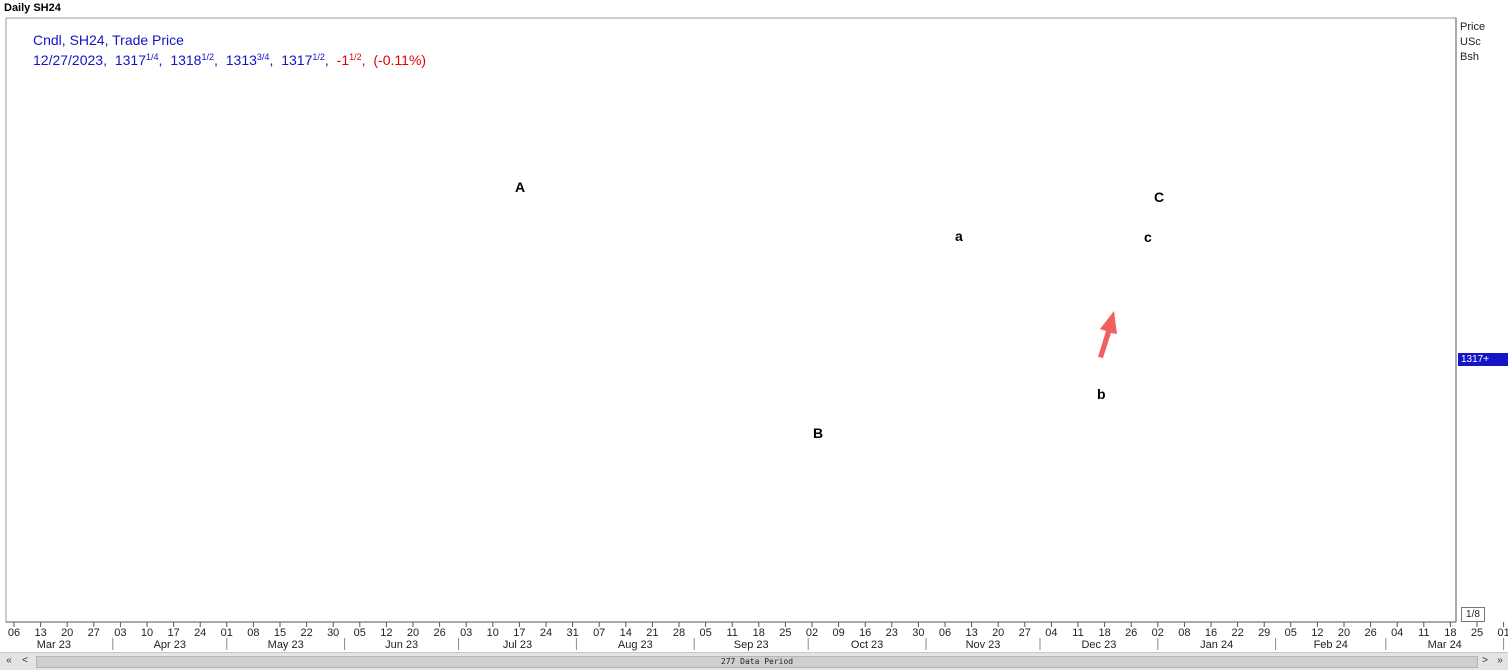  What do you see at coordinates (1107, 334) in the screenshot?
I see `up-arrow-icon` at bounding box center [1107, 334].